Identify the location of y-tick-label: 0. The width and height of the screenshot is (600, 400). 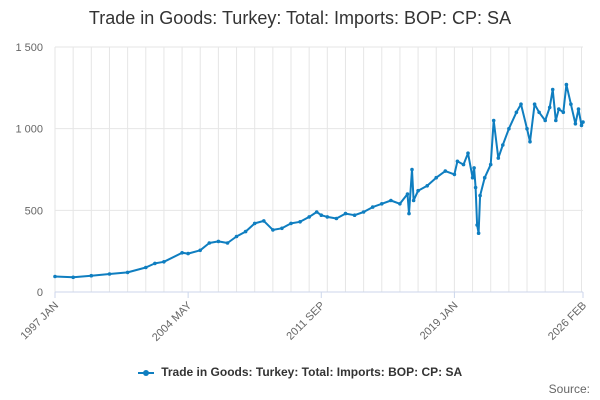
(40, 293).